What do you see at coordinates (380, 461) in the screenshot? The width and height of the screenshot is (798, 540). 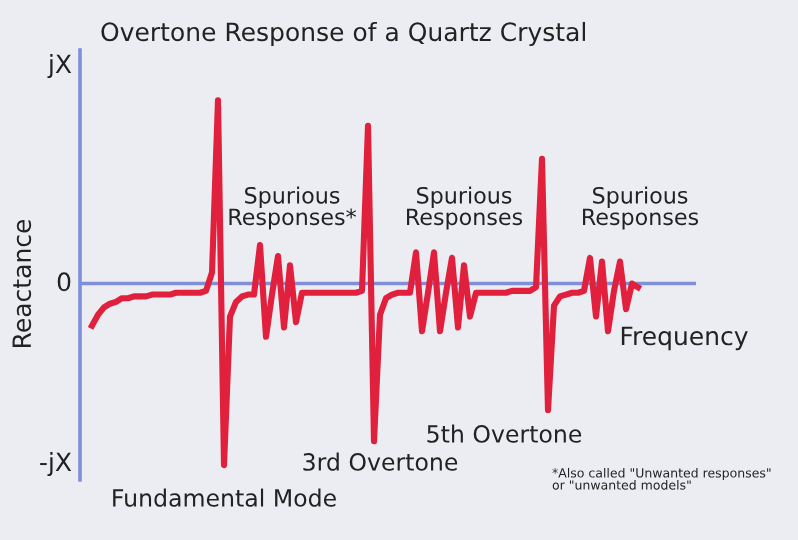 I see `annotation: 3rd Overtone` at bounding box center [380, 461].